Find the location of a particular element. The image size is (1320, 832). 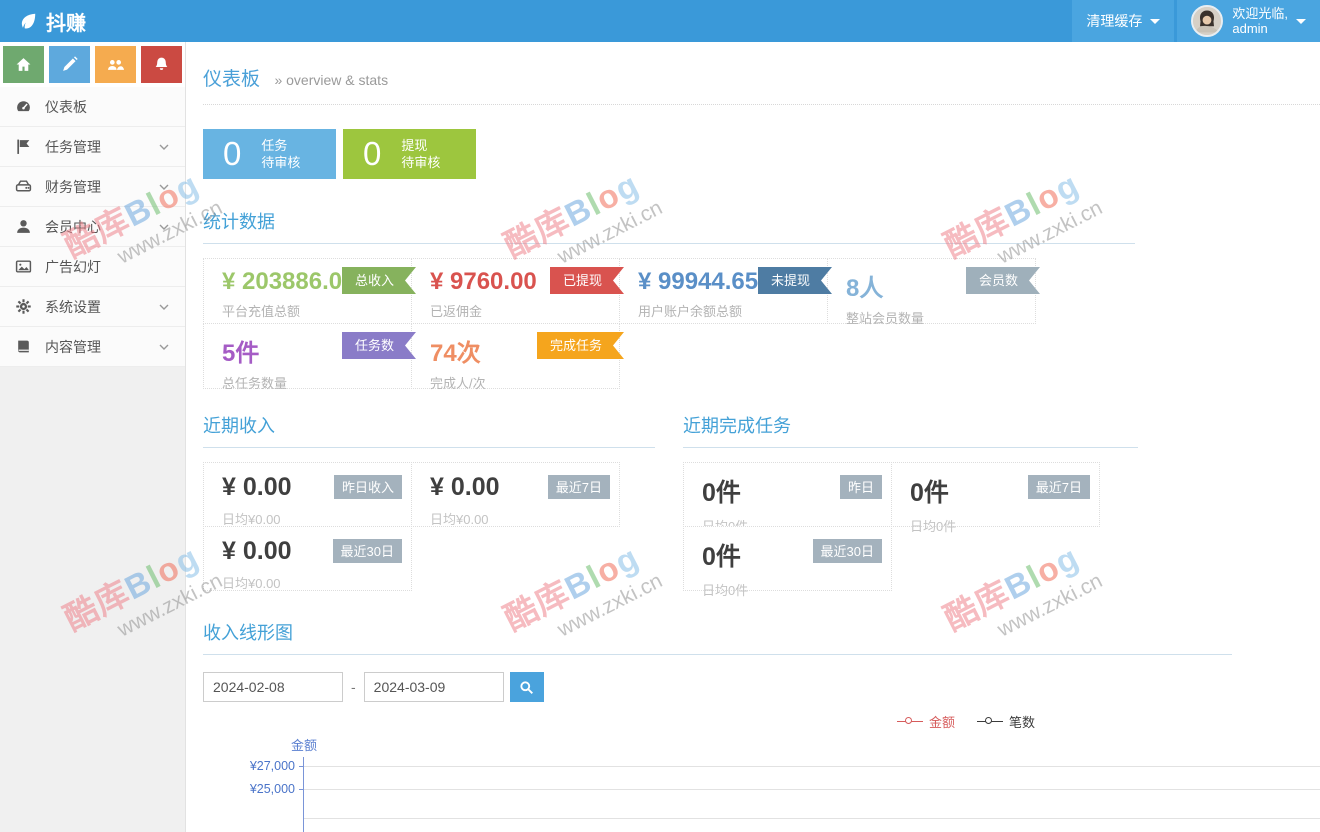

sidebar-item-tasks: 任务管理 is located at coordinates (92, 147).